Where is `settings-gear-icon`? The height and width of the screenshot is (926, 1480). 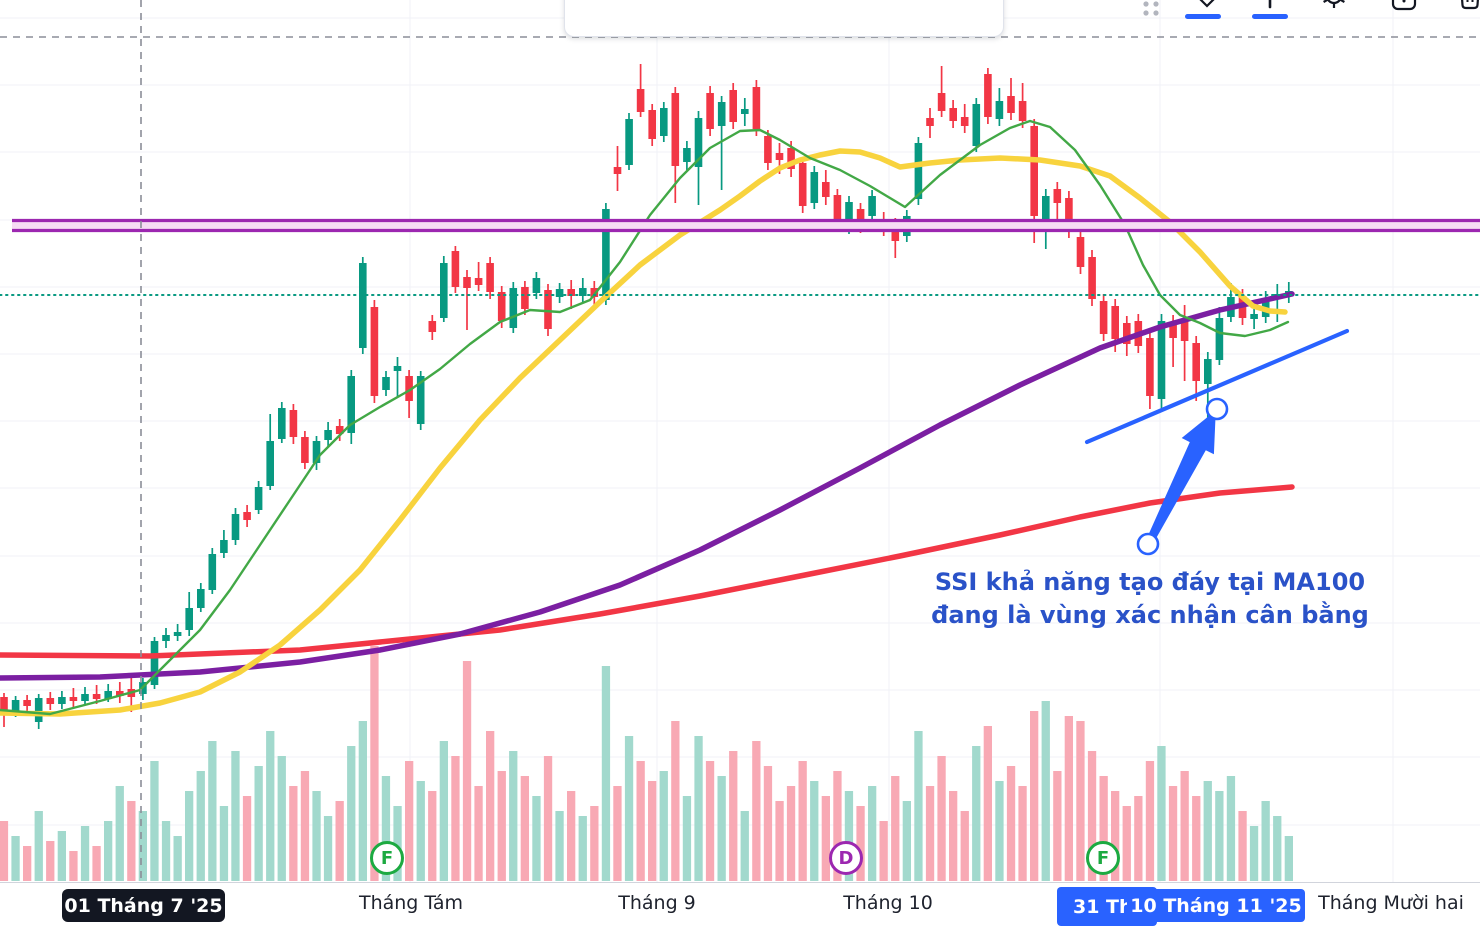
settings-gear-icon is located at coordinates (1334, 18).